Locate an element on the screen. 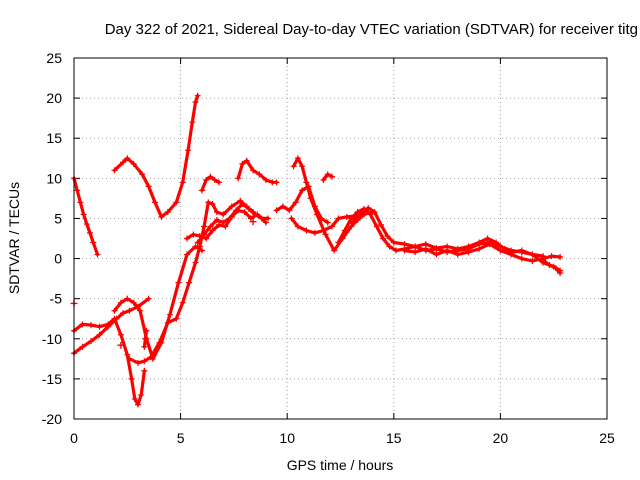 This screenshot has width=640, height=480. y-tick-label: 15 is located at coordinates (54, 138).